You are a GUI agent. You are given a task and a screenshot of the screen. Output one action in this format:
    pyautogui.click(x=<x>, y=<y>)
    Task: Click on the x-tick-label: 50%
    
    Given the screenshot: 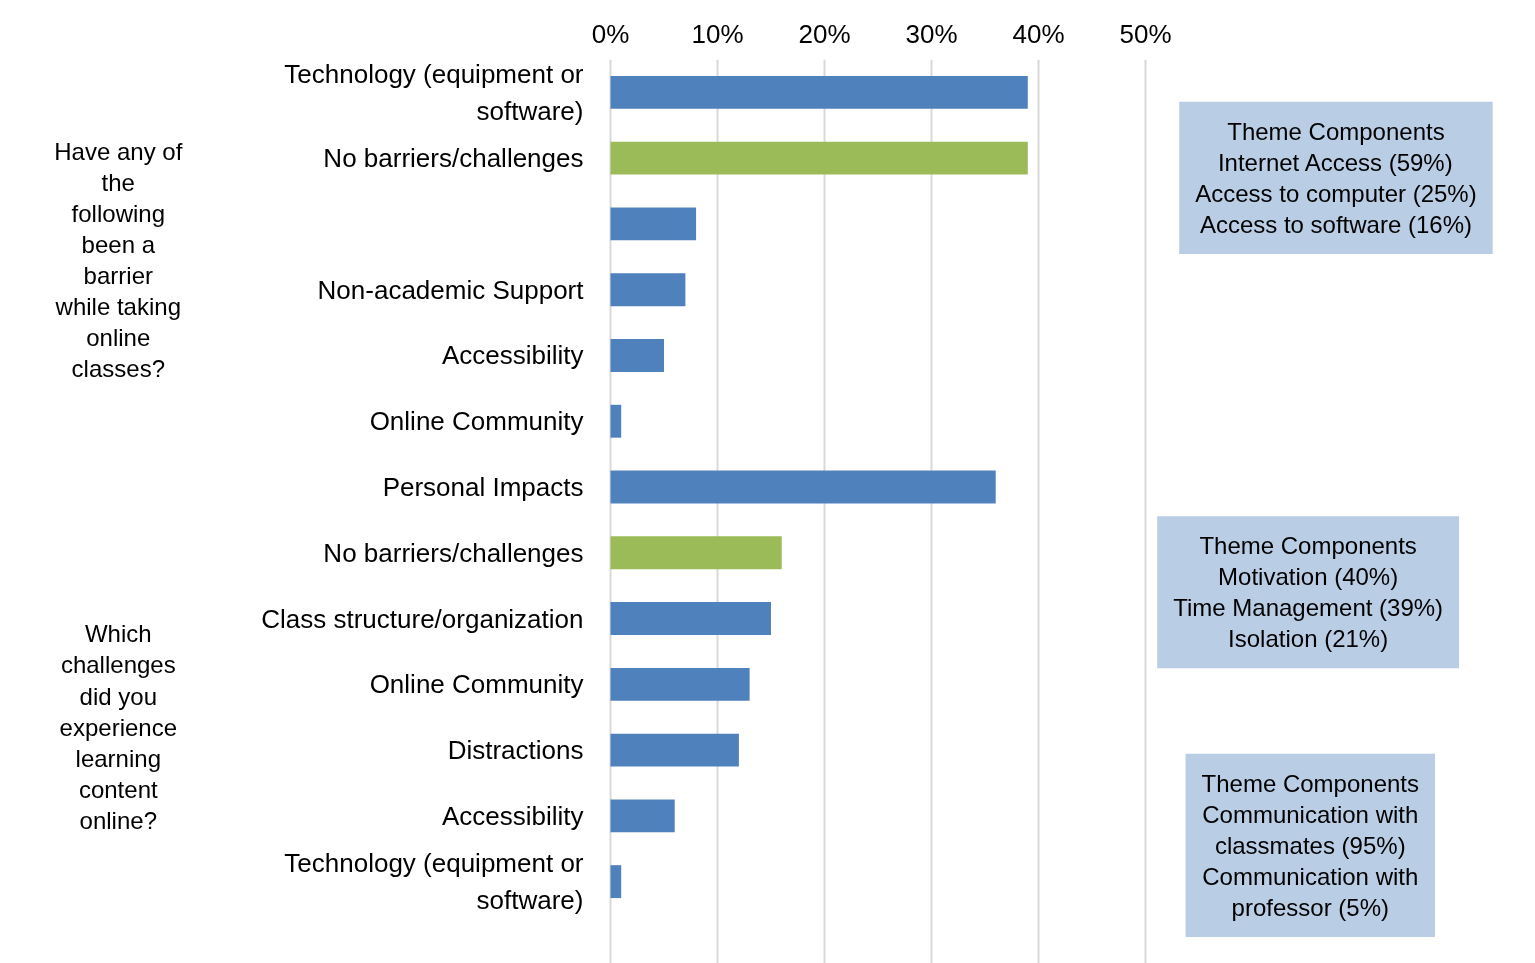 What is the action you would take?
    pyautogui.click(x=1145, y=33)
    